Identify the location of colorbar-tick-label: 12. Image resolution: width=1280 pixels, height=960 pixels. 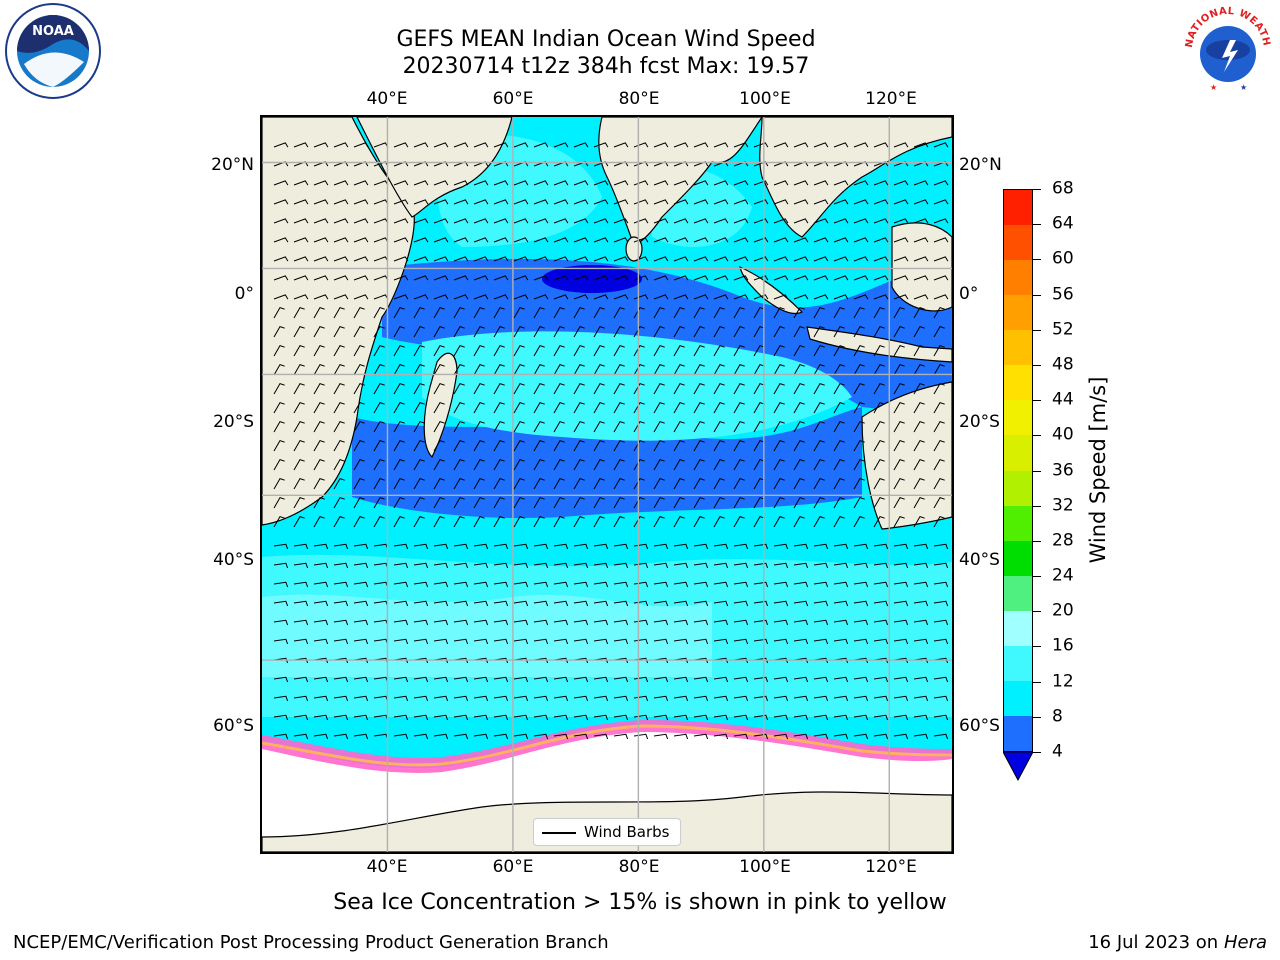
(1063, 681).